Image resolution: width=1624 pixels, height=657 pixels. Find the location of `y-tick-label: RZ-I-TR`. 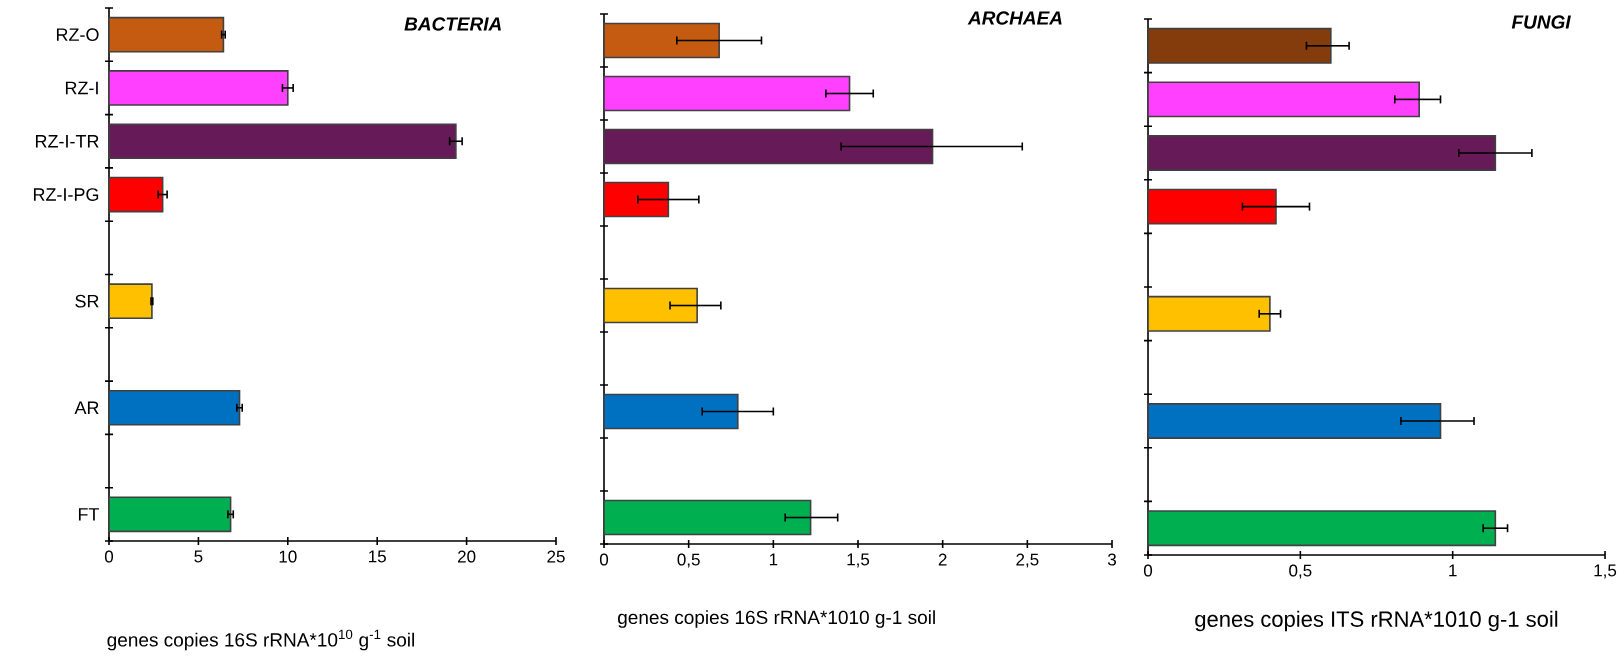

y-tick-label: RZ-I-TR is located at coordinates (67, 141).